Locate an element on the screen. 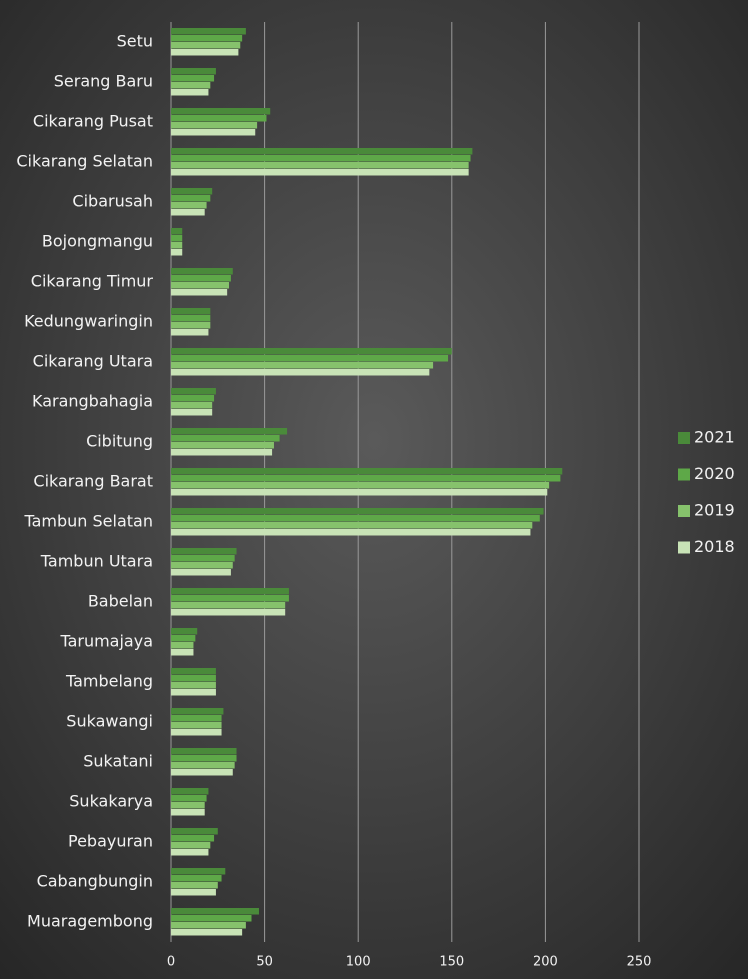 The height and width of the screenshot is (979, 748). y-tick-label: Cikarang Barat is located at coordinates (93, 481).